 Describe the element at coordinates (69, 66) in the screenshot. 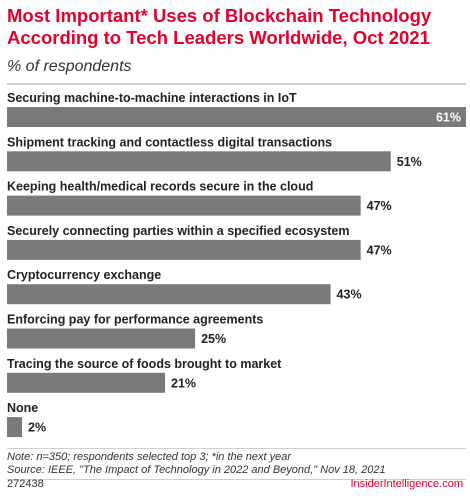

I see `chart-subtitle: % of respondents` at that location.